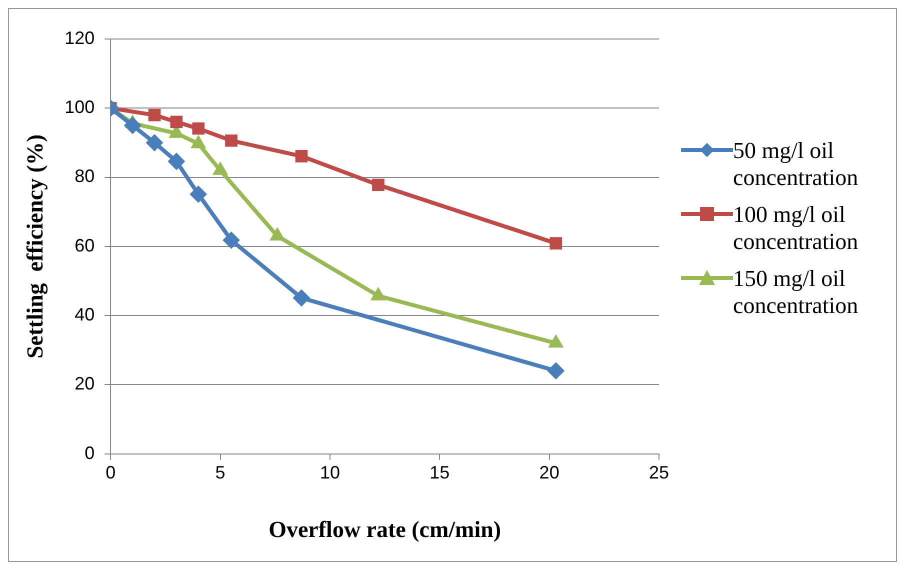 The width and height of the screenshot is (905, 570). I want to click on x-tick-label: 5, so click(220, 472).